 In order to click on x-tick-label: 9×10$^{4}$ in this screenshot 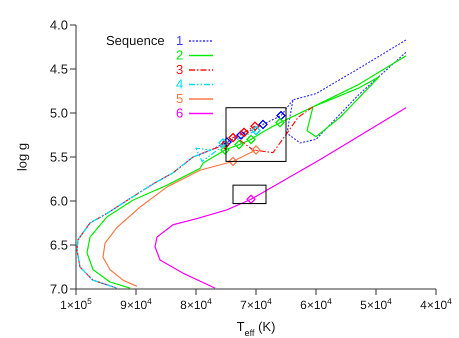, I will do `click(136, 304)`.